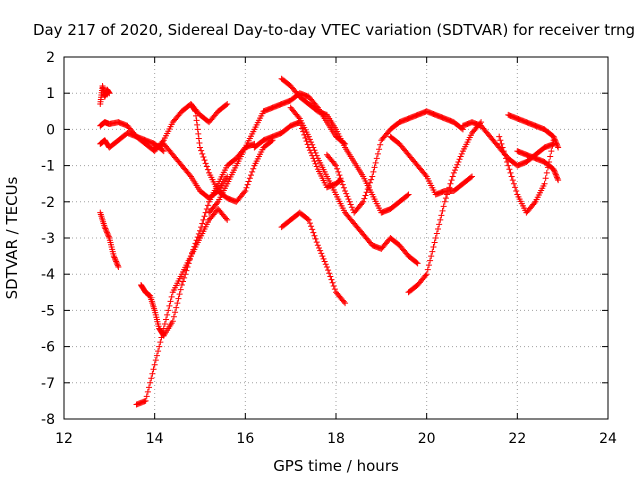 The width and height of the screenshot is (640, 480). Describe the element at coordinates (48, 348) in the screenshot. I see `y-tick-label: -6` at that location.